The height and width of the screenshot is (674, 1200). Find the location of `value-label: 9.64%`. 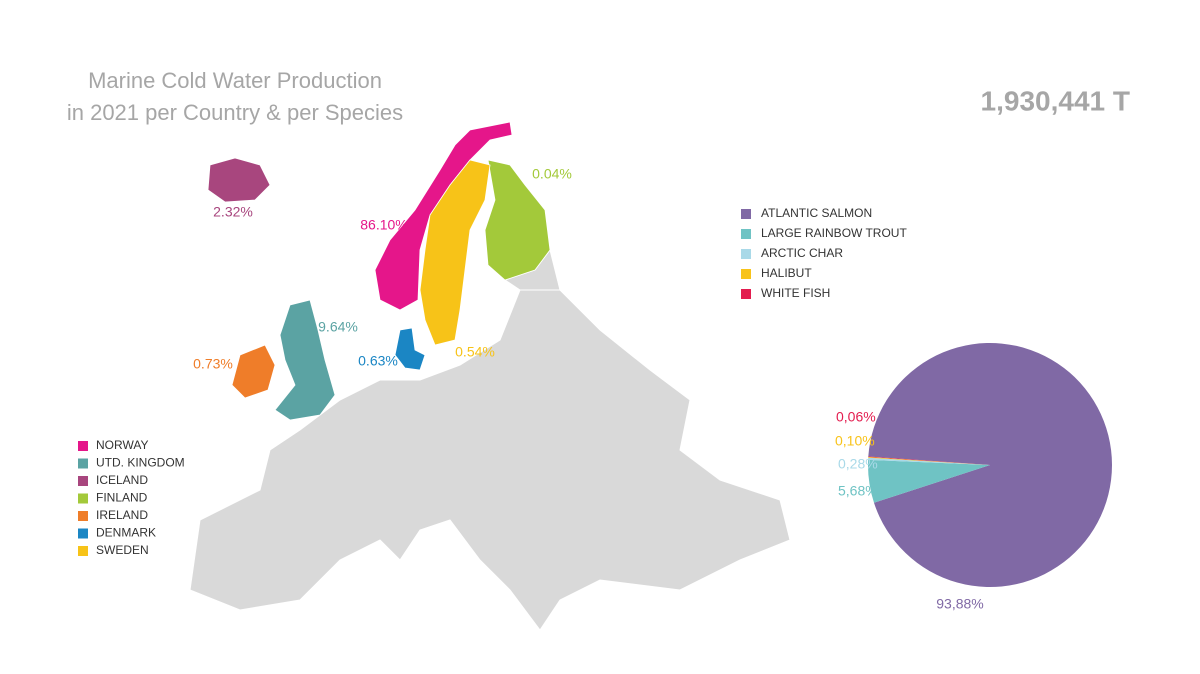

value-label: 9.64% is located at coordinates (338, 327).